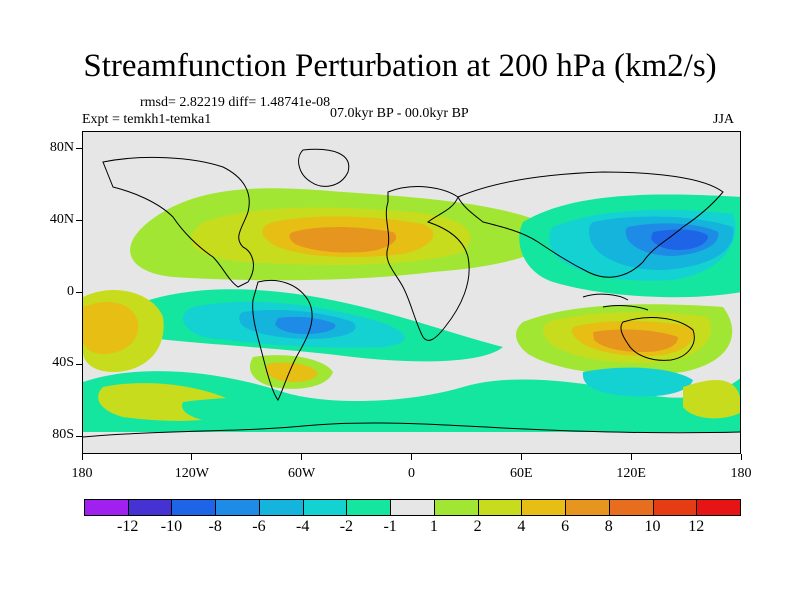 Image resolution: width=800 pixels, height=600 pixels. I want to click on colorbar-level-label: -6, so click(259, 526).